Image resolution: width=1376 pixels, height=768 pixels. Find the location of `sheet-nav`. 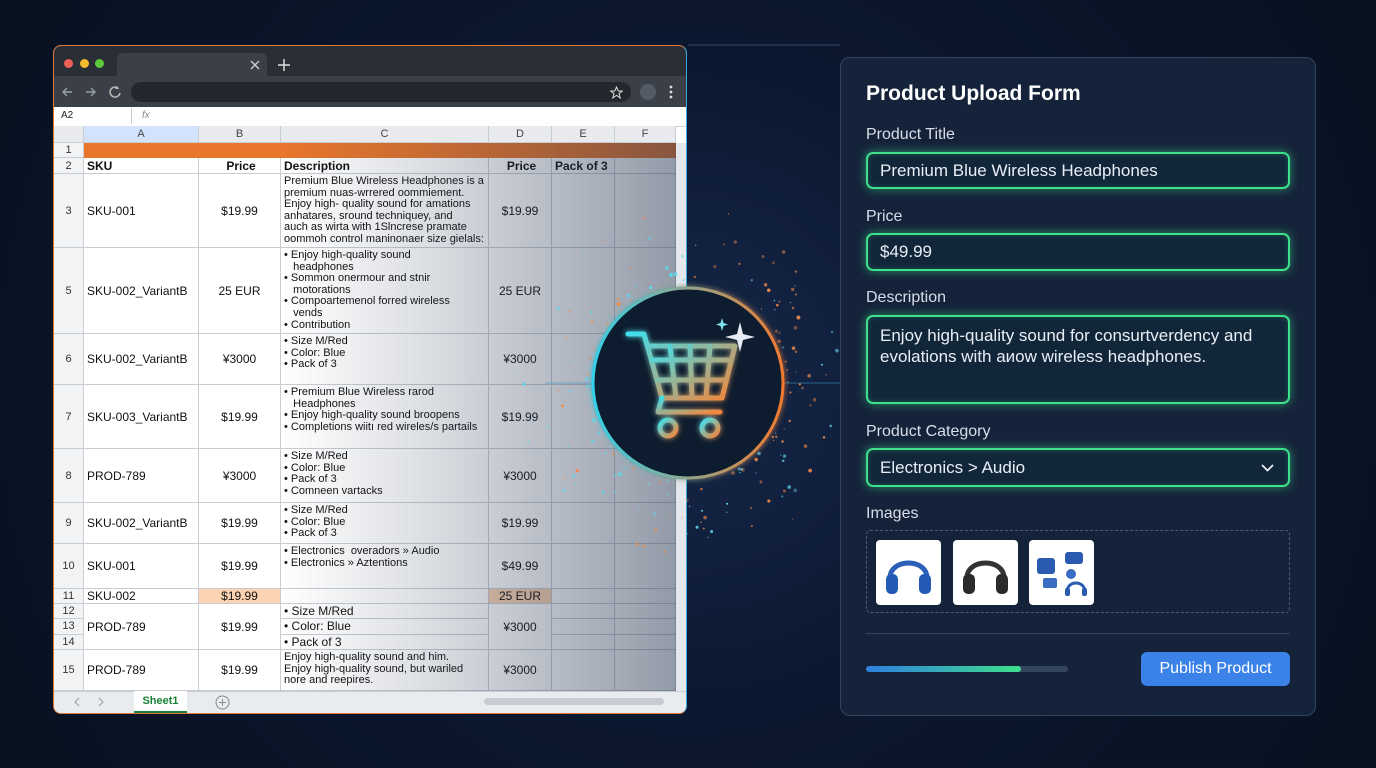

sheet-nav is located at coordinates (89, 702).